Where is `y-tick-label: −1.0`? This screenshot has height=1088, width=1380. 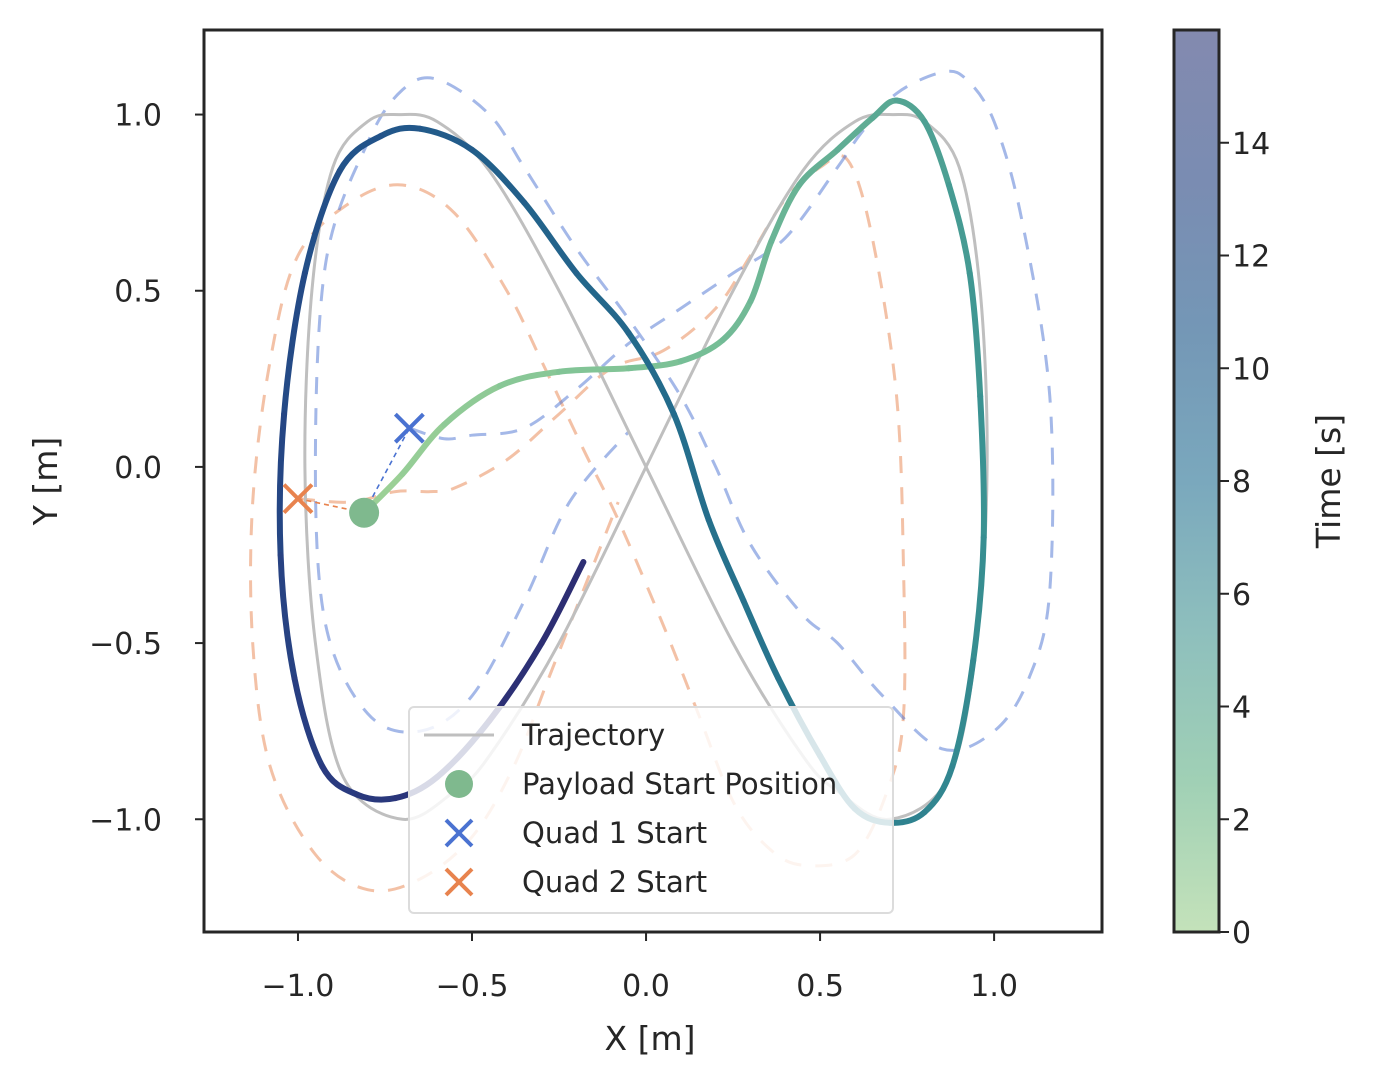
y-tick-label: −1.0 is located at coordinates (125, 820).